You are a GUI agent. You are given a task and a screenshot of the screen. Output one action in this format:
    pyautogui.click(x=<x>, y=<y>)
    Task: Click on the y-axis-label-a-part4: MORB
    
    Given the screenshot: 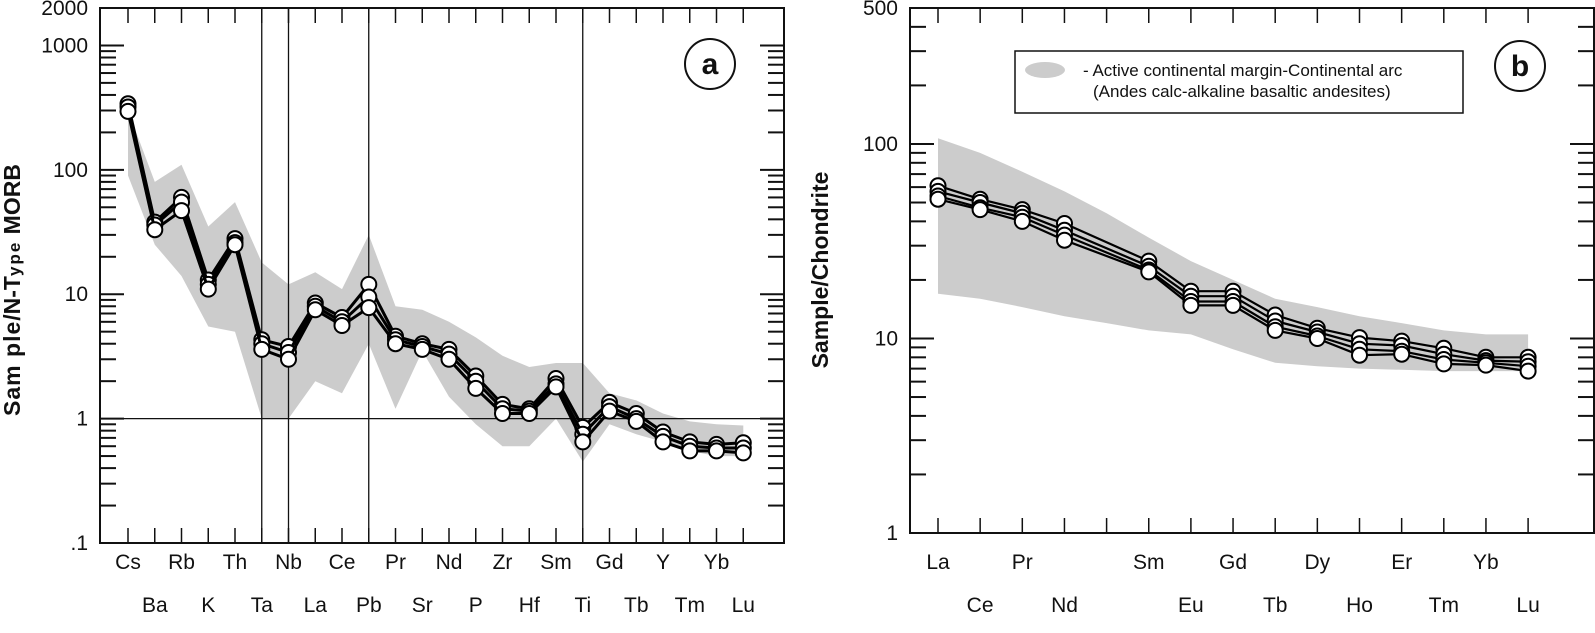 What is the action you would take?
    pyautogui.click(x=12, y=202)
    